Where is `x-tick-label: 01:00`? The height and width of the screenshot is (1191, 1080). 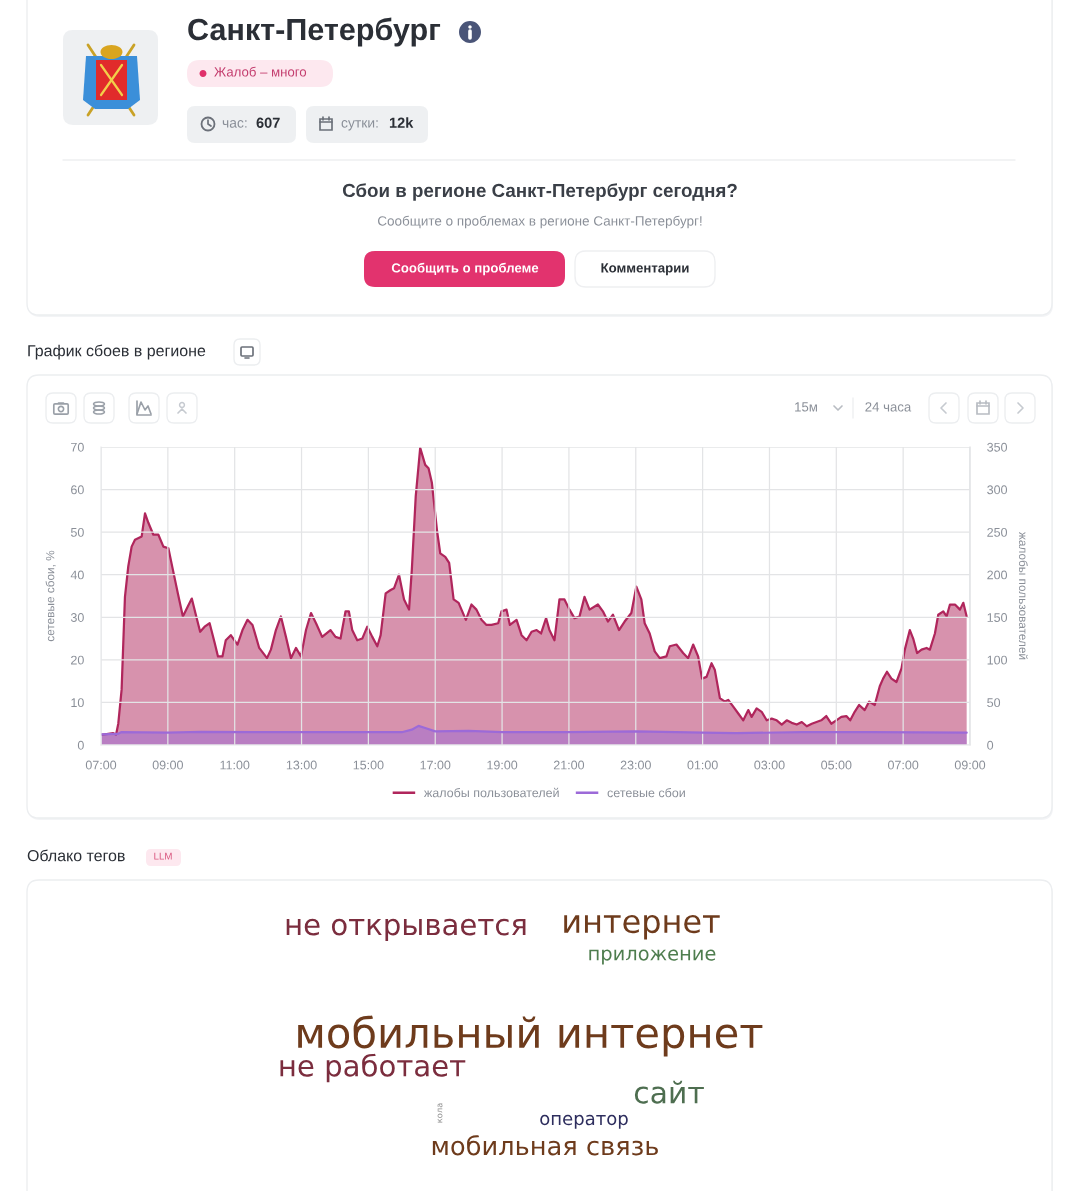
x-tick-label: 01:00 is located at coordinates (702, 765).